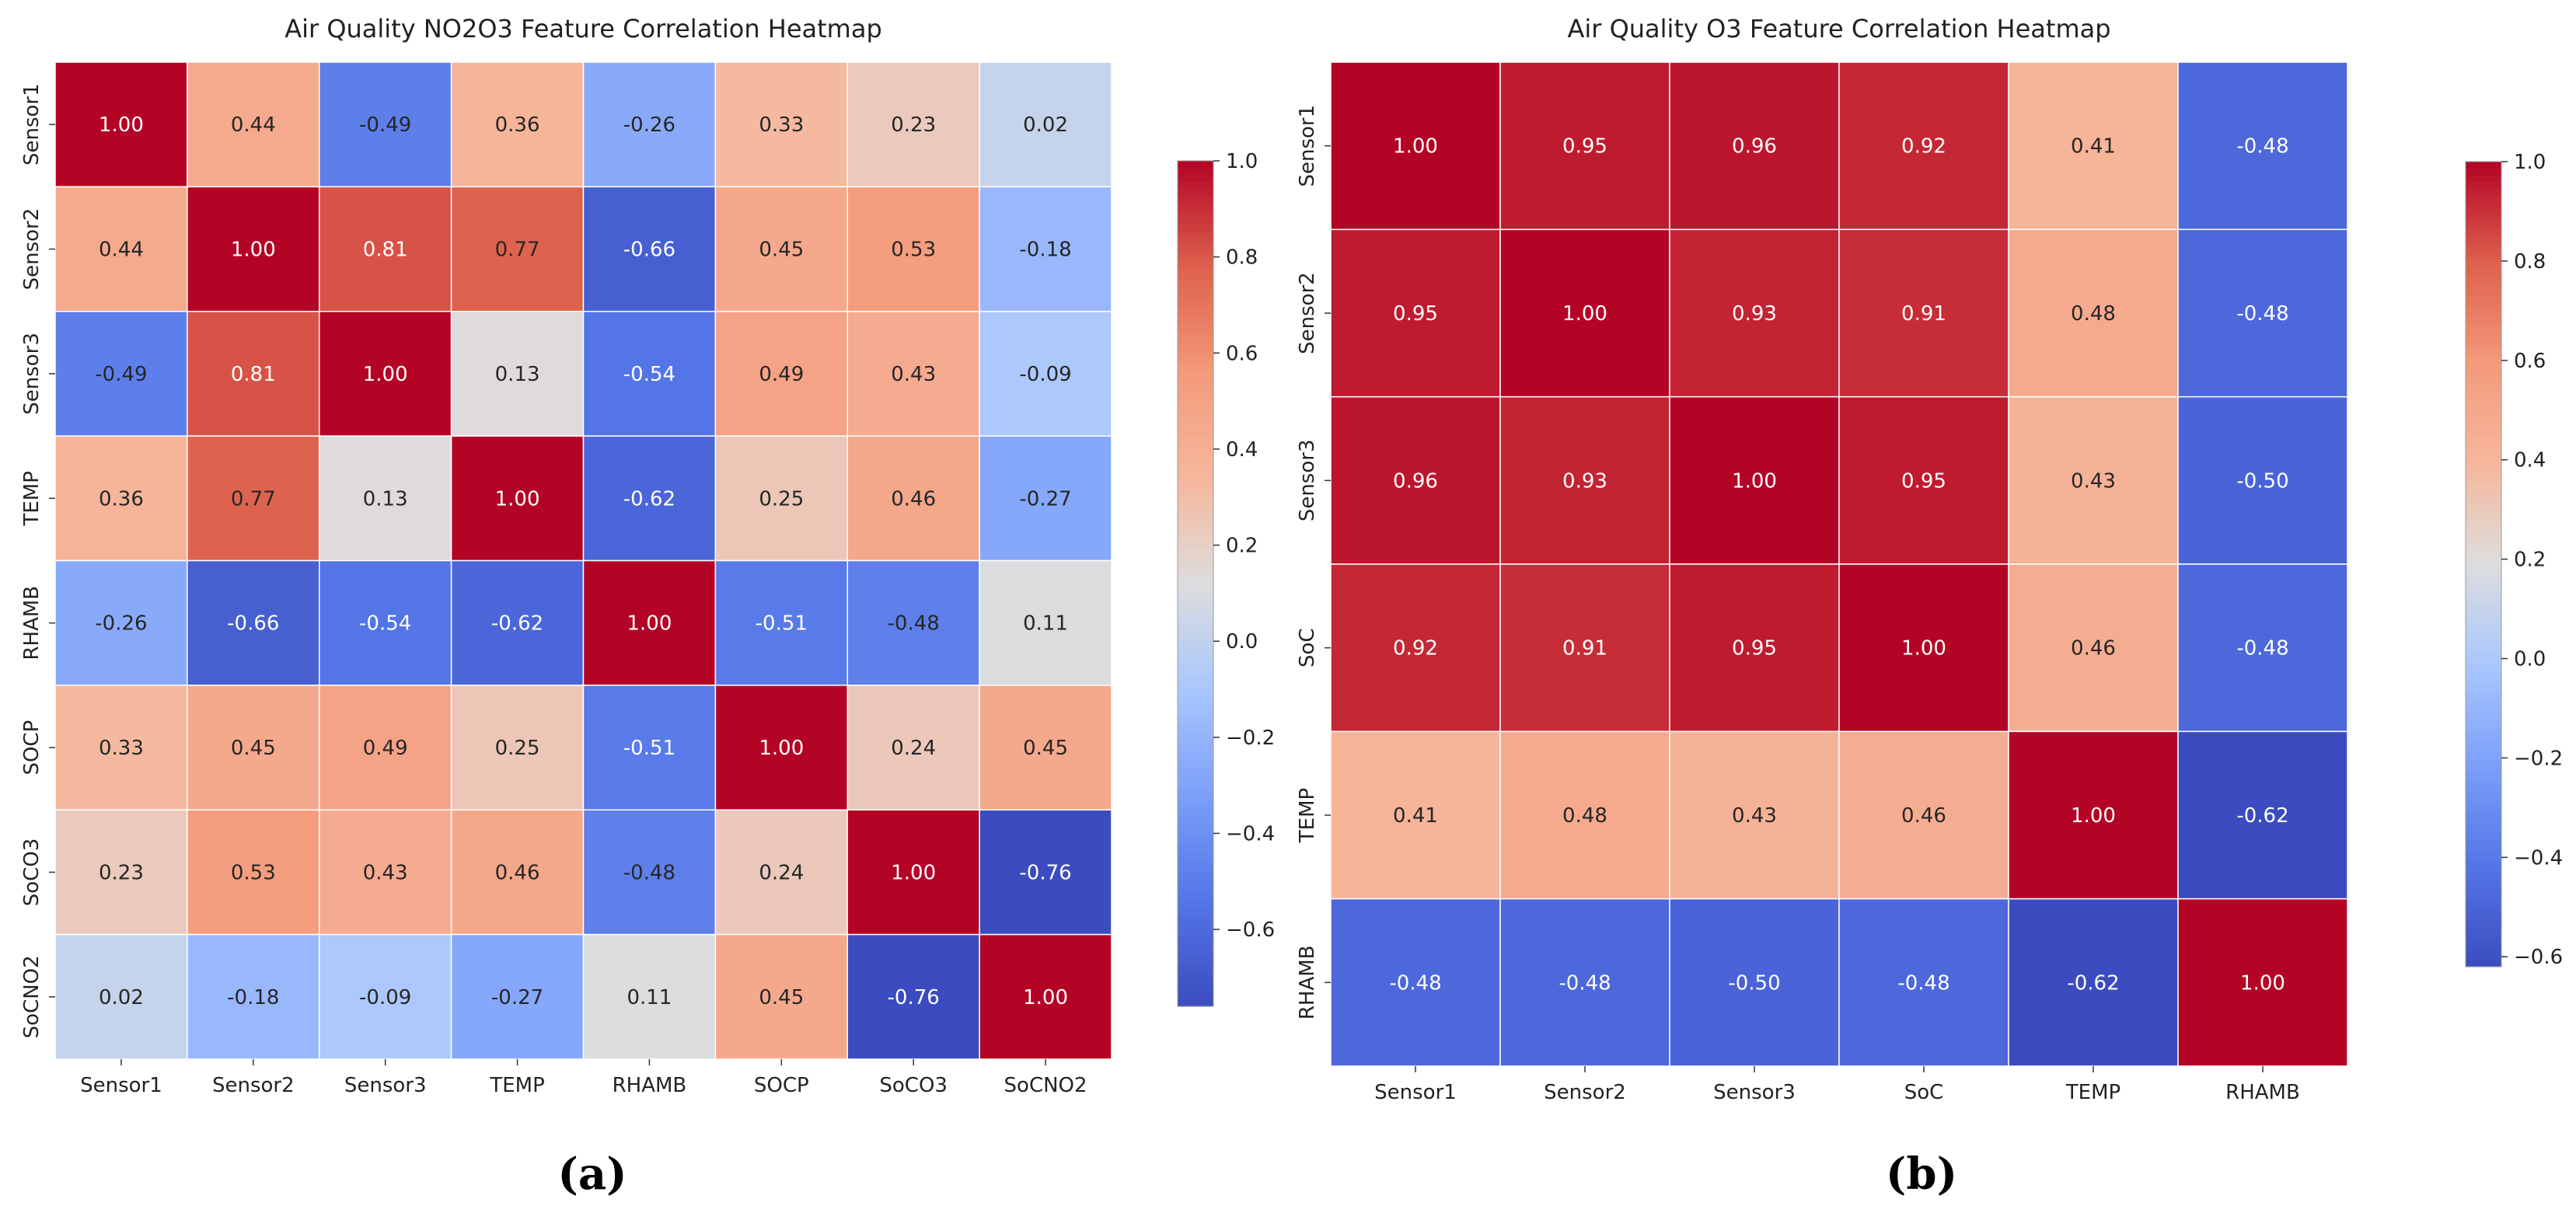 The height and width of the screenshot is (1213, 2576). Describe the element at coordinates (121, 374) in the screenshot. I see `cell-value-label: -0.49` at that location.